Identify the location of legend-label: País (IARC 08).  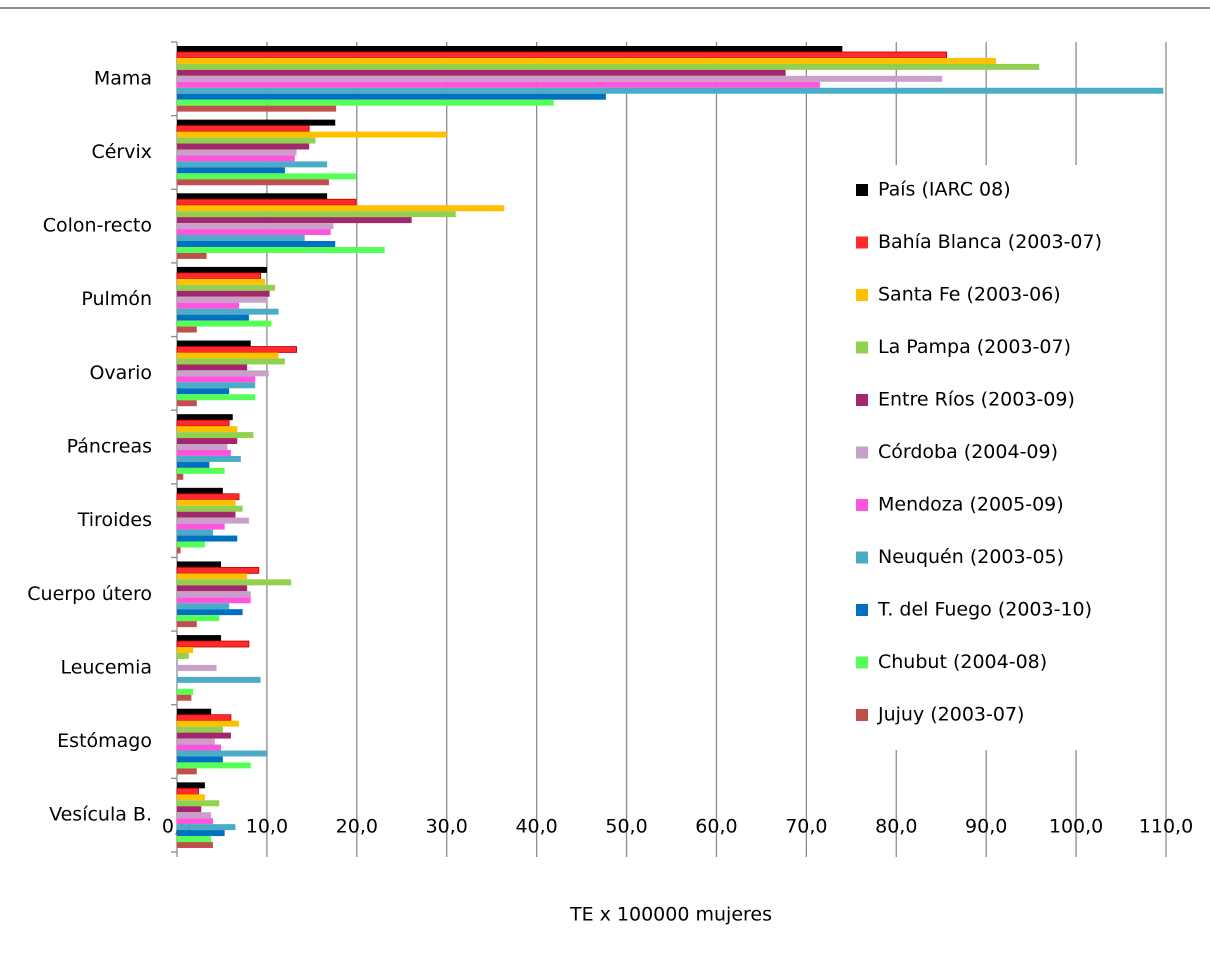
(944, 190).